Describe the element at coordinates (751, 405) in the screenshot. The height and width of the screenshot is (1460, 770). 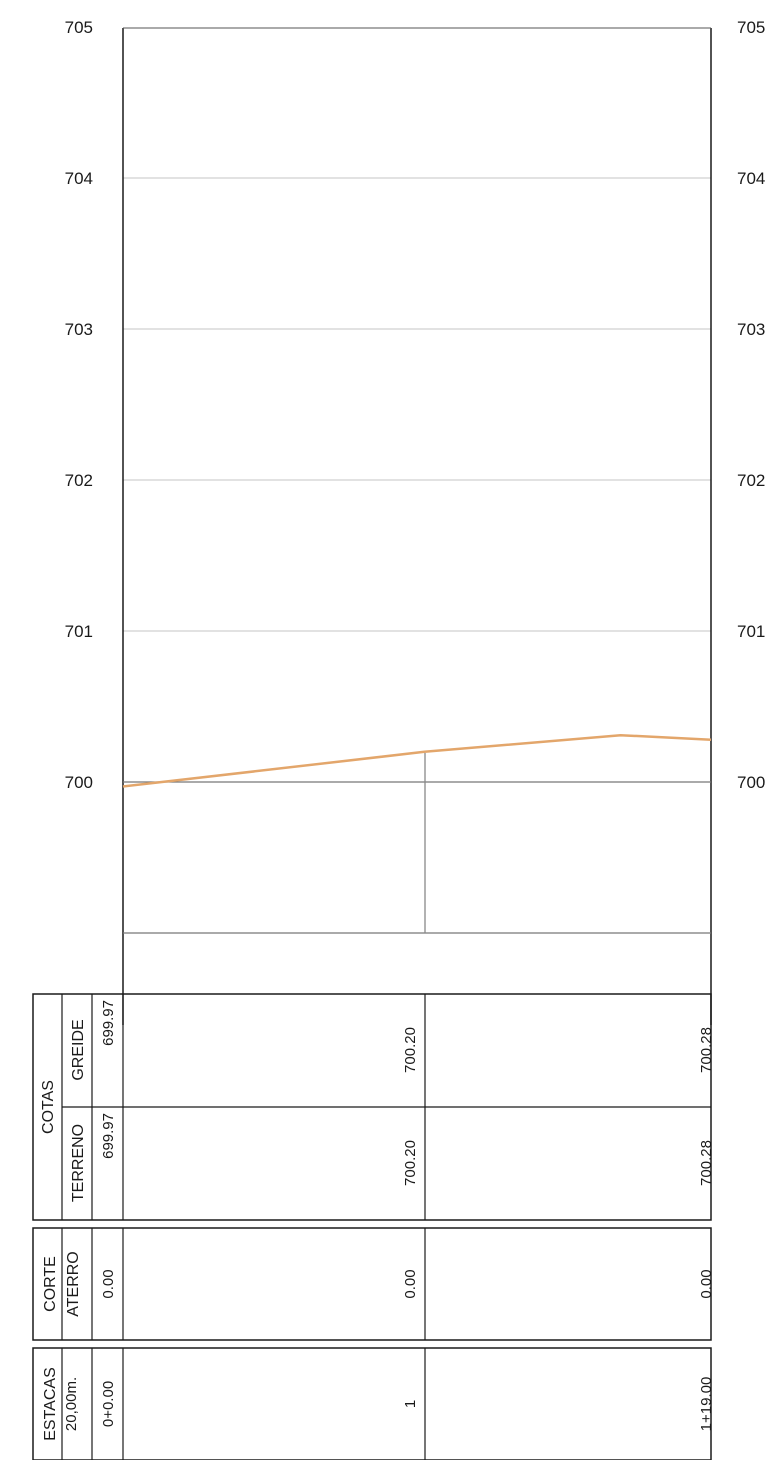
I see `y-axis-right: 700 701 702 703 704 705` at that location.